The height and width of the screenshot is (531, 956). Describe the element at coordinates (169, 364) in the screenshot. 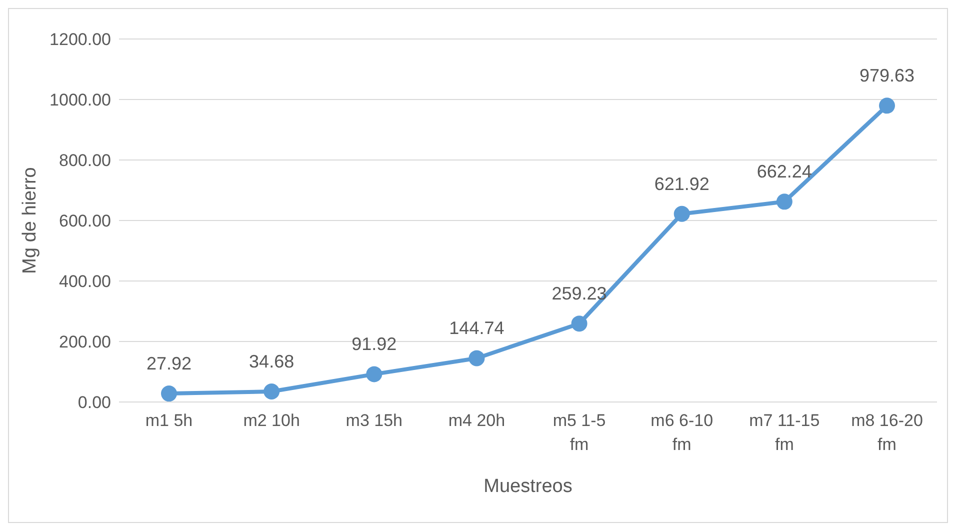

I see `data-label: 27.92` at that location.